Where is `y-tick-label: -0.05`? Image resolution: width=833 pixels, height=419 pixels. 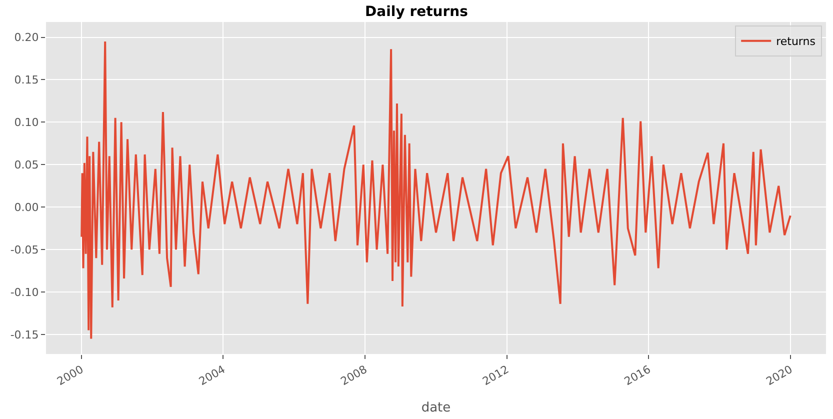
y-tick-label: -0.05 is located at coordinates (24, 249).